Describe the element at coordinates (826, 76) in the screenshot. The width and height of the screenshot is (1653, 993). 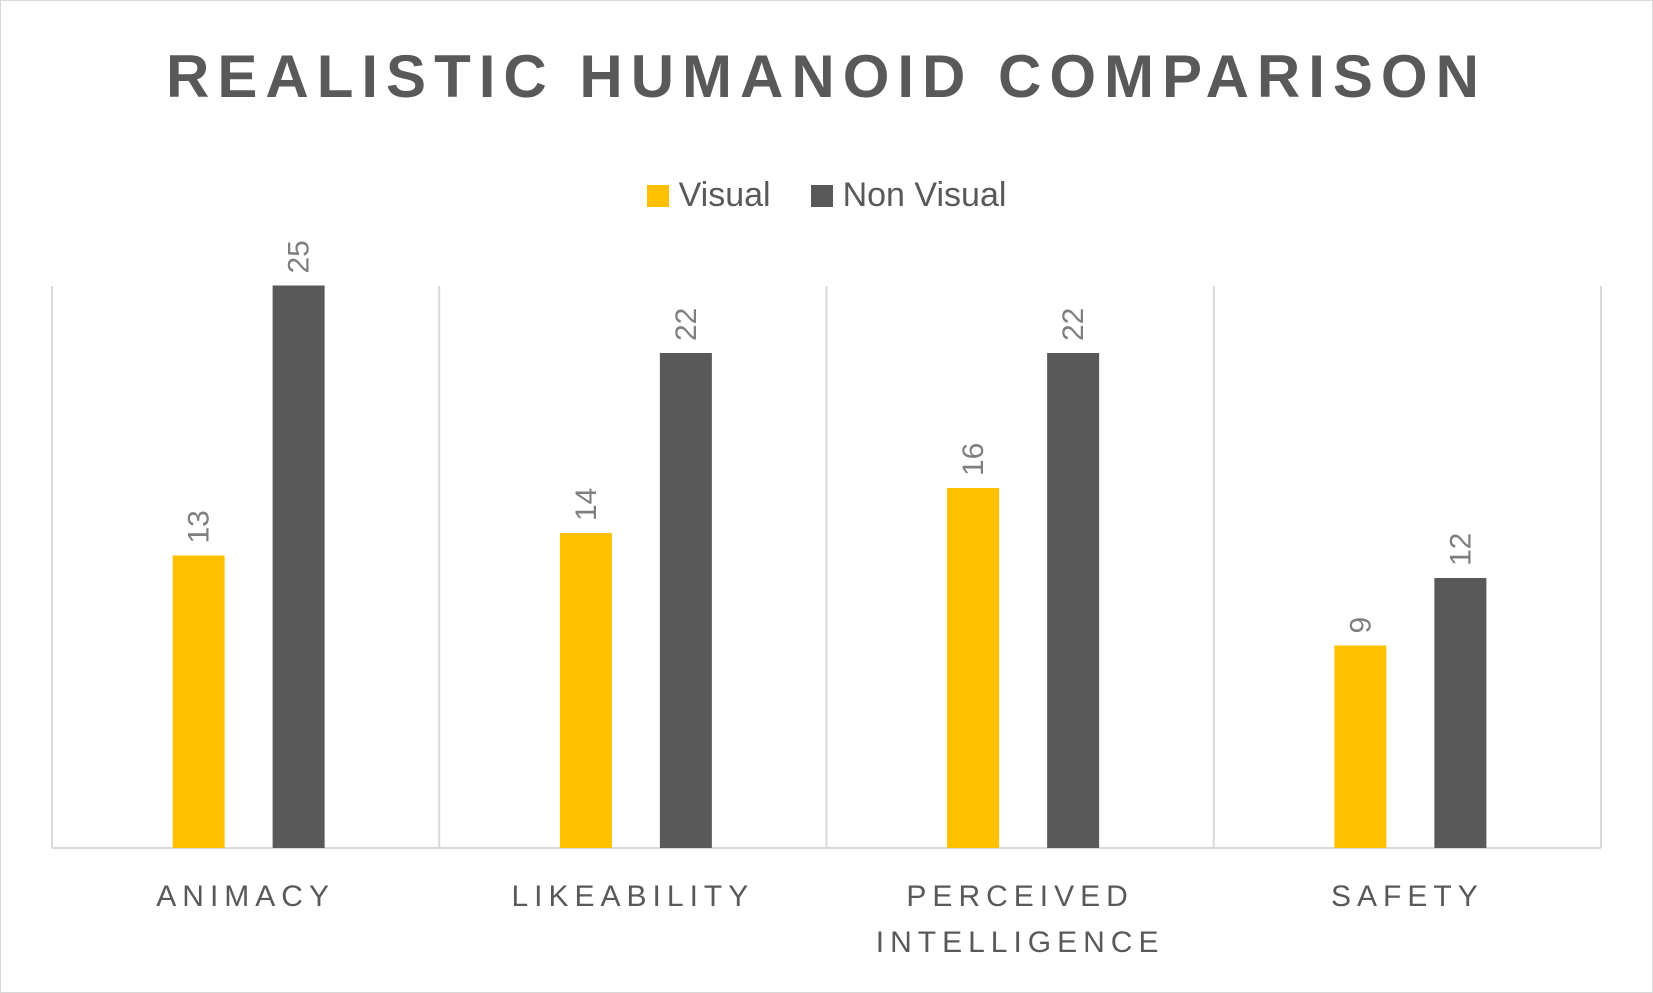
I see `chart-title: REALISTIC HUMANOID COMPARISON` at that location.